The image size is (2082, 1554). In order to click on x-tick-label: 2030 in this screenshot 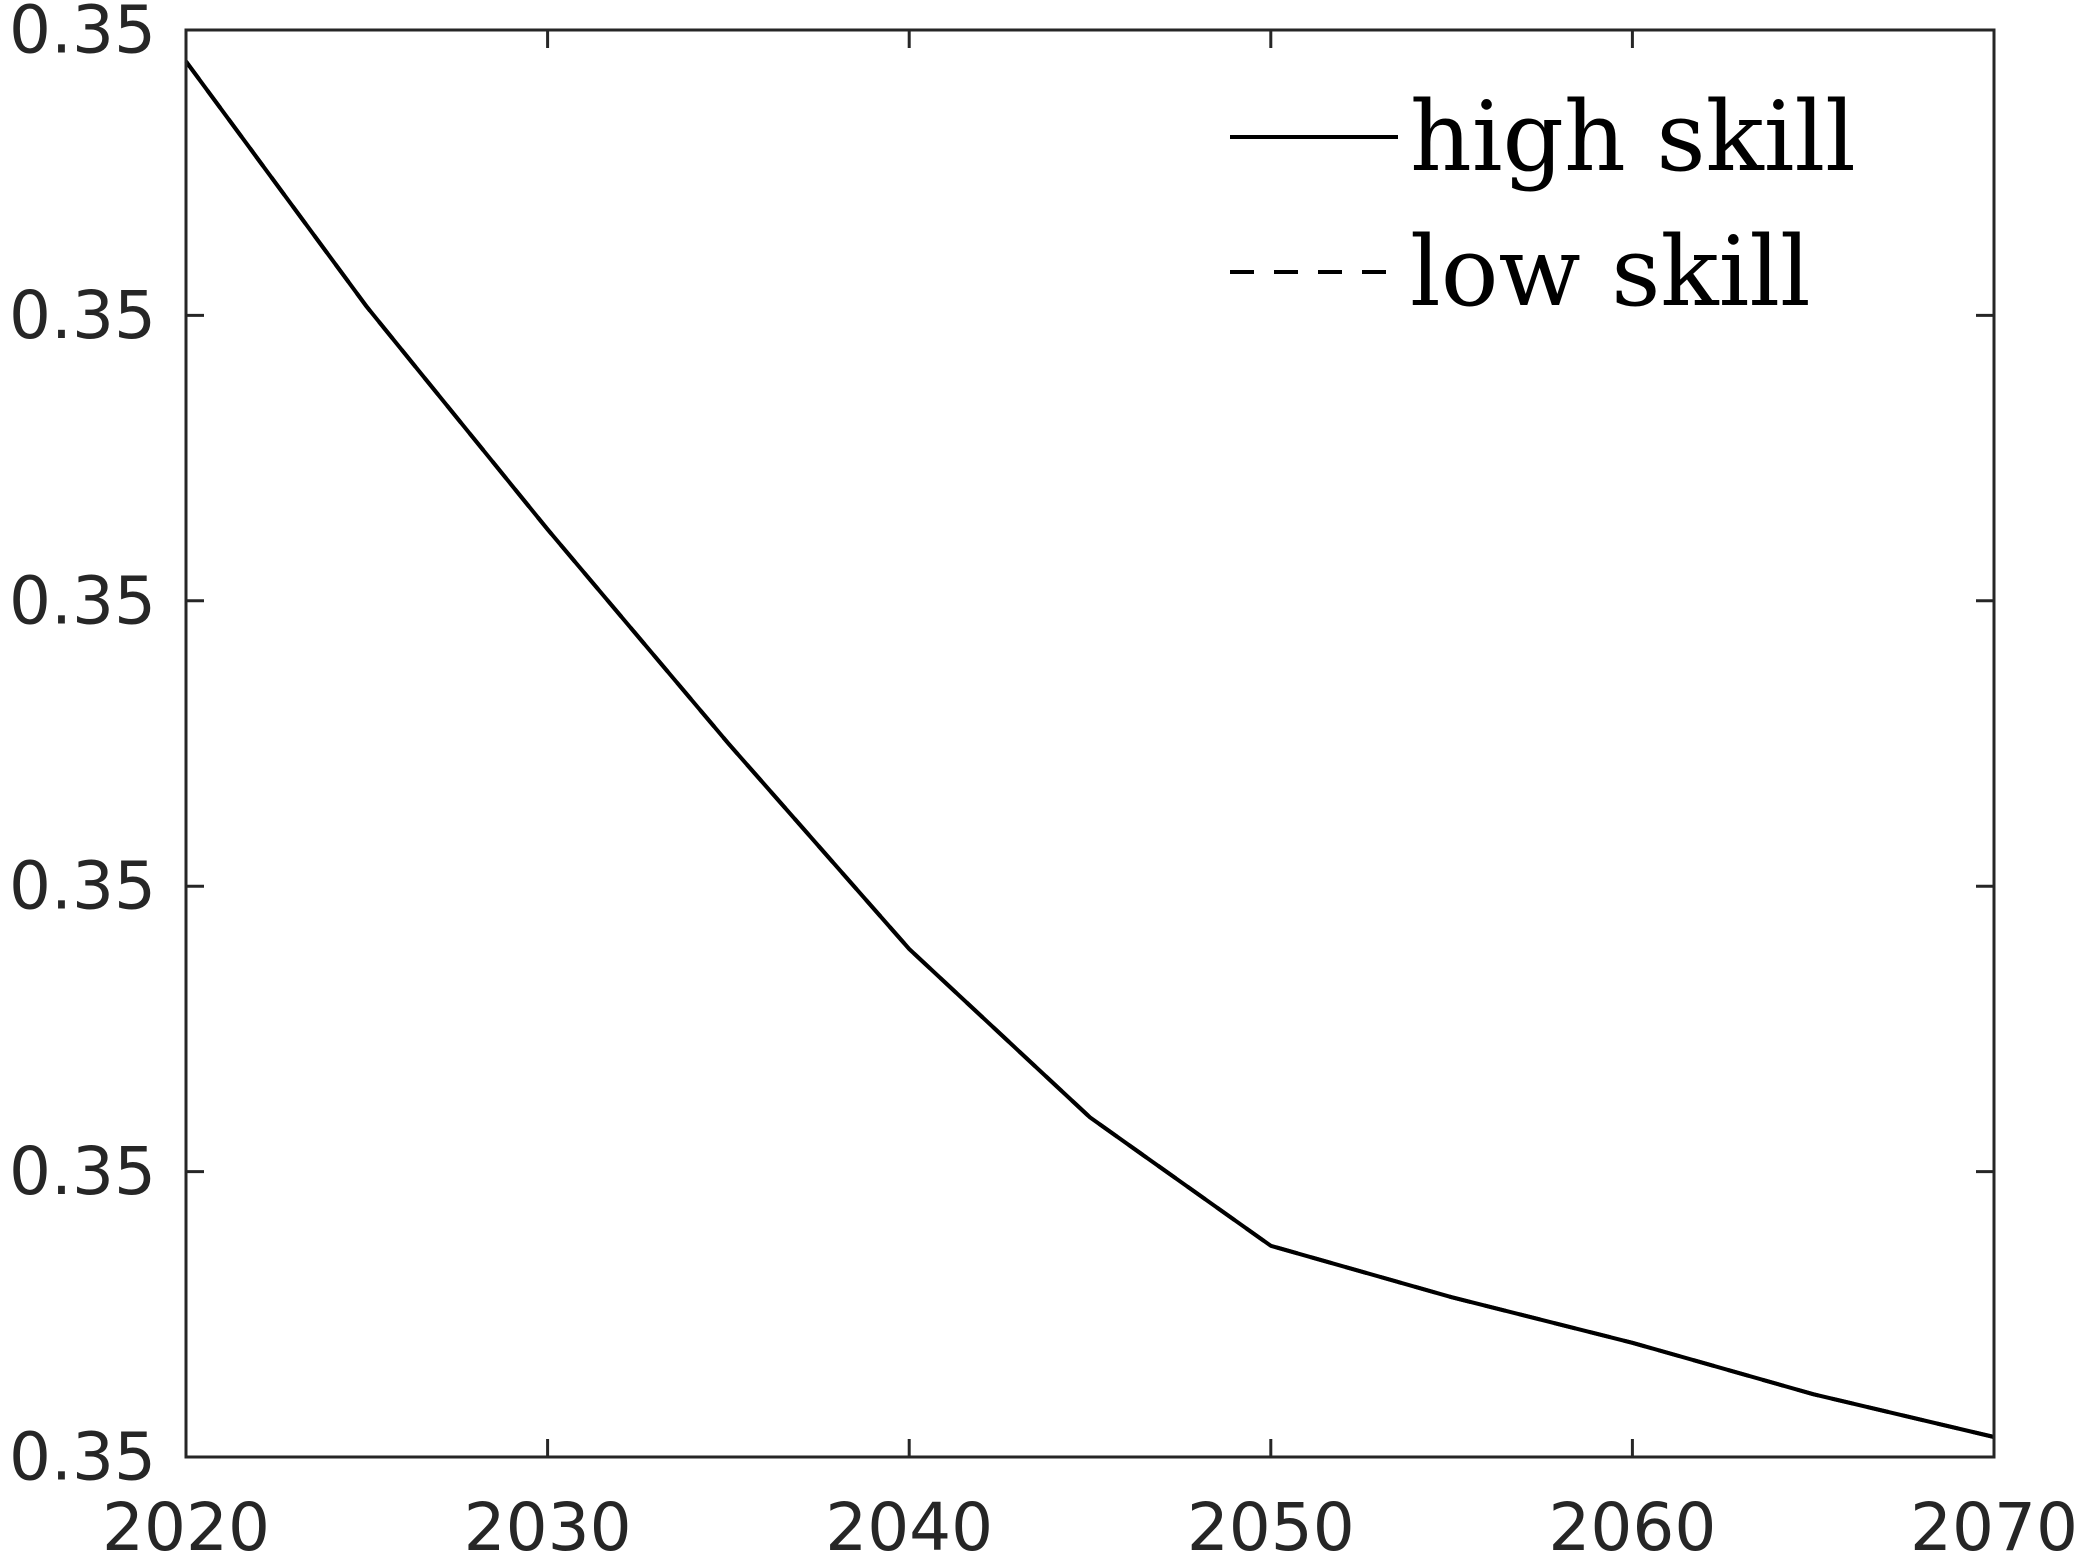, I will do `click(548, 1521)`.